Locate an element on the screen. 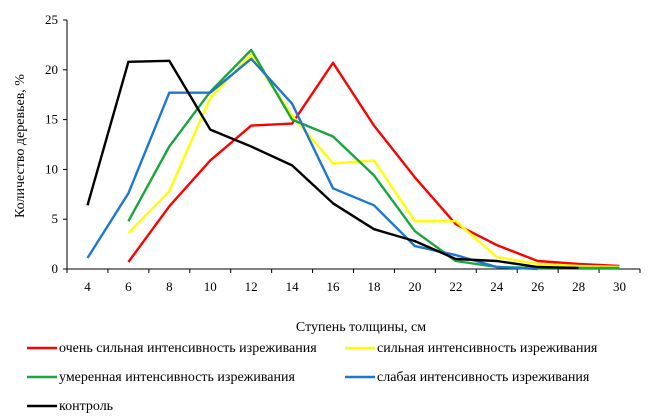 The width and height of the screenshot is (649, 417). legend-label: слабая интенсивность изреживания is located at coordinates (483, 377).